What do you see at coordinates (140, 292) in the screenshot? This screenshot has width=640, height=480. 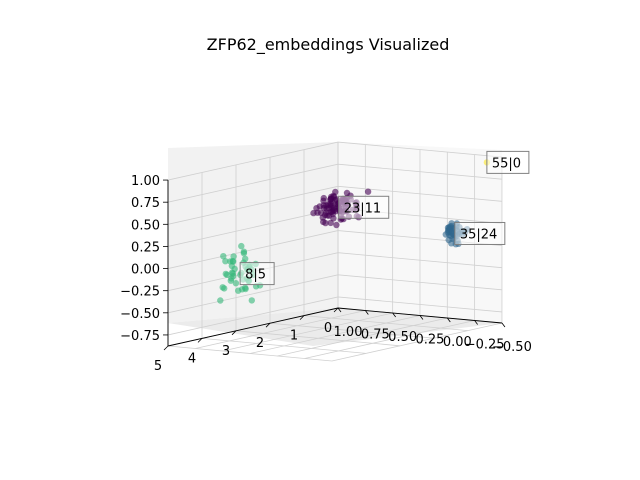 I see `z-tick-label: −0.25` at bounding box center [140, 292].